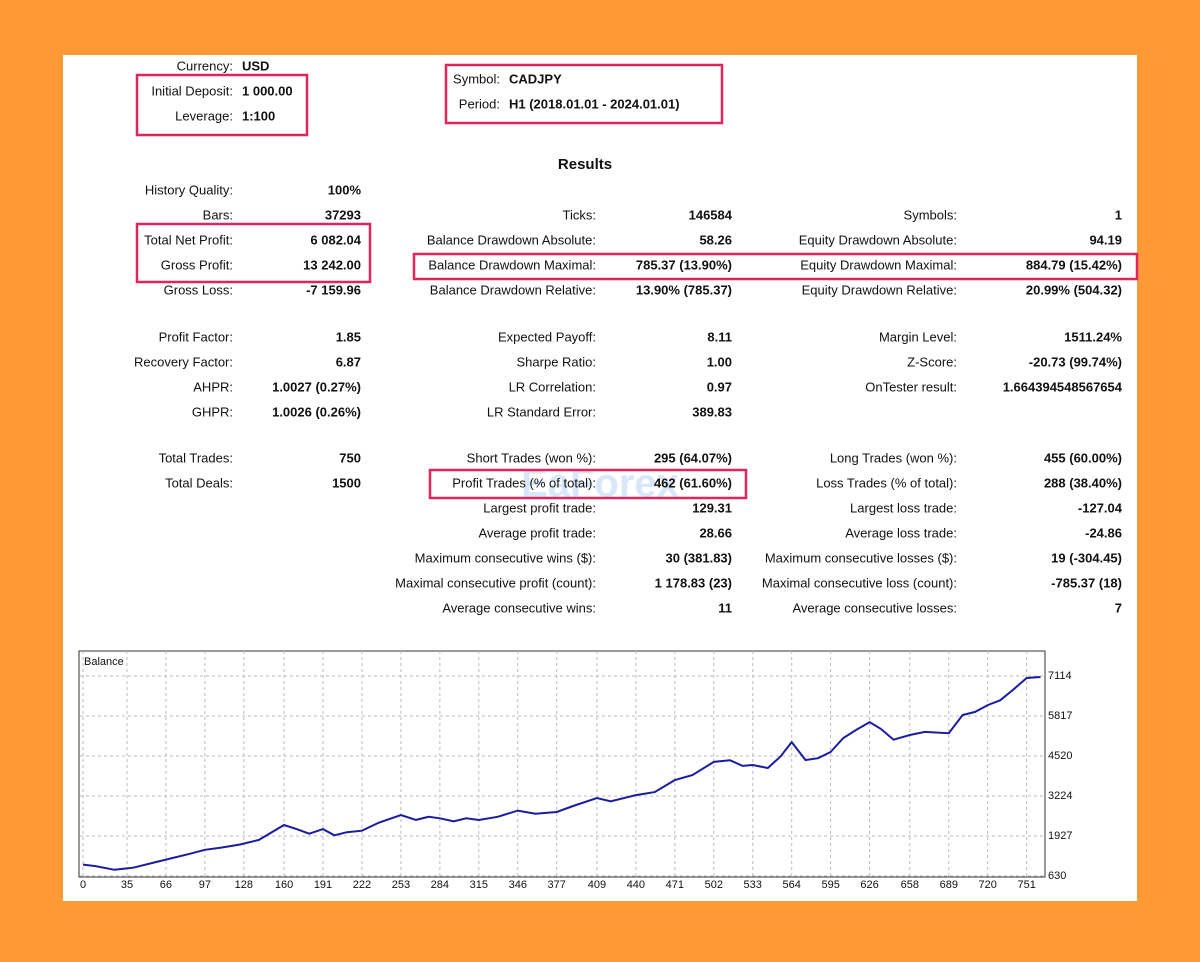  I want to click on stat-label: OnTester result:, so click(911, 386).